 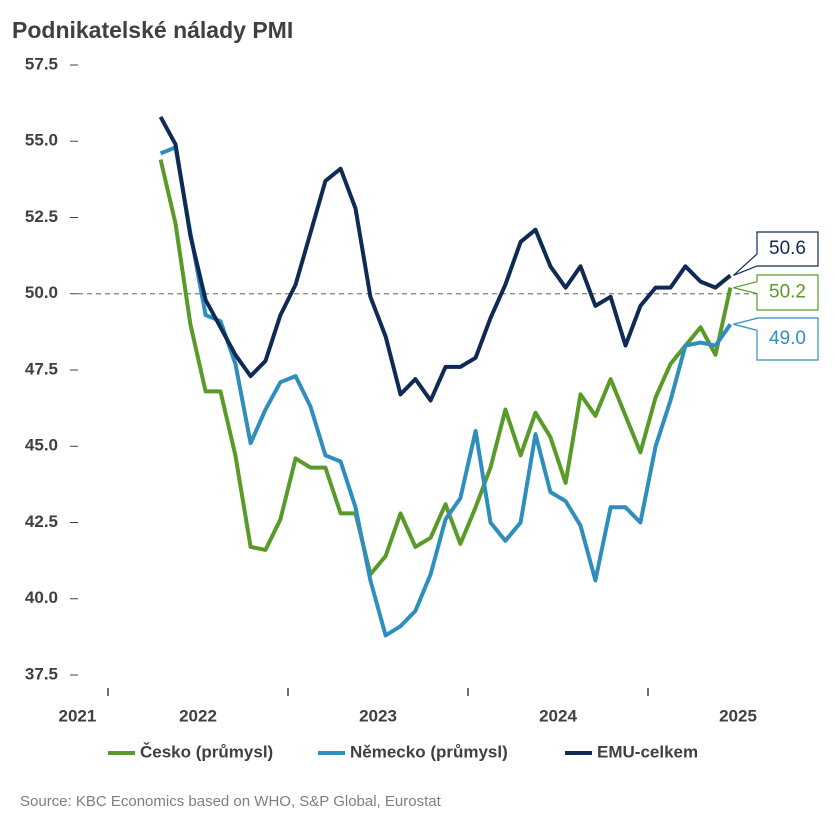 I want to click on y-tick-label: 37.5, so click(x=41, y=673).